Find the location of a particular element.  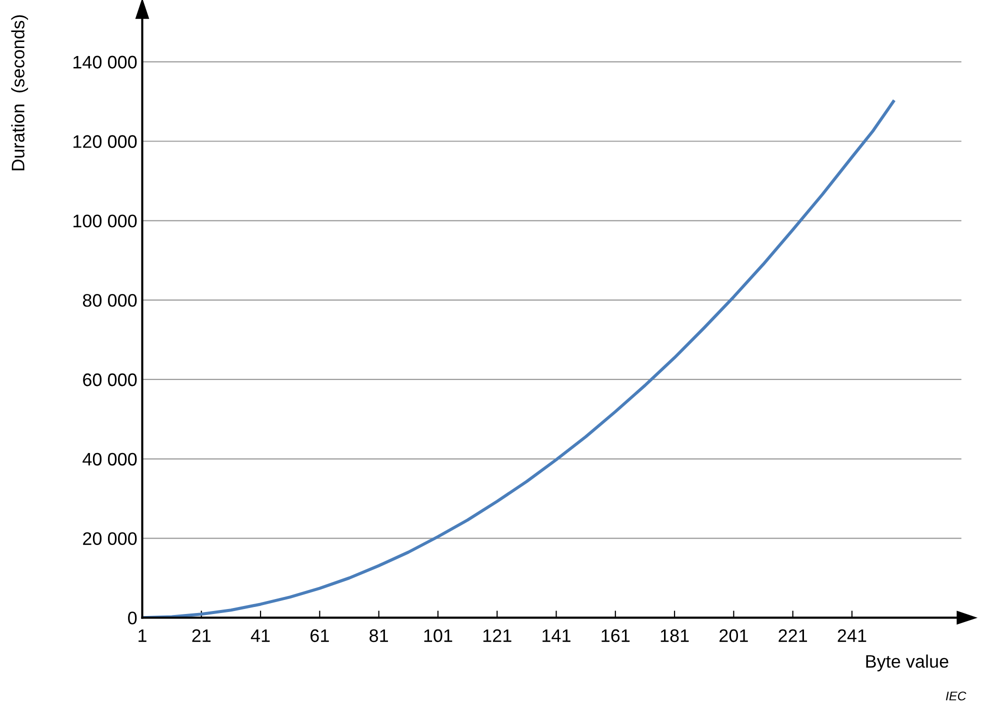

x-tick-label: 101 is located at coordinates (438, 635).